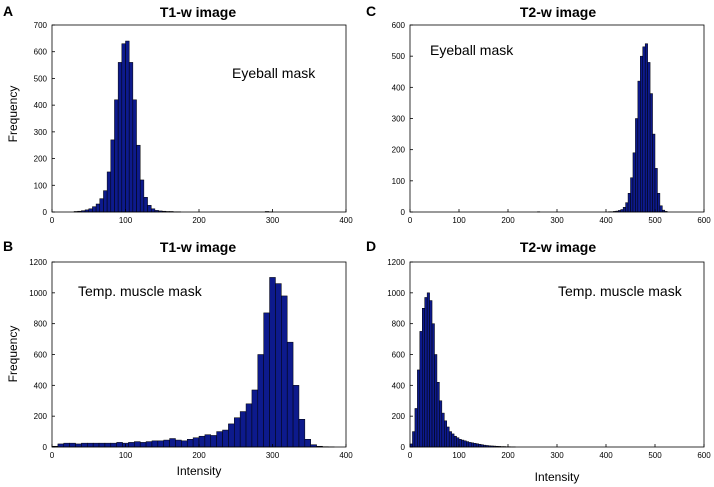 This screenshot has height=487, width=714. I want to click on panel-letter-d: D, so click(371, 246).